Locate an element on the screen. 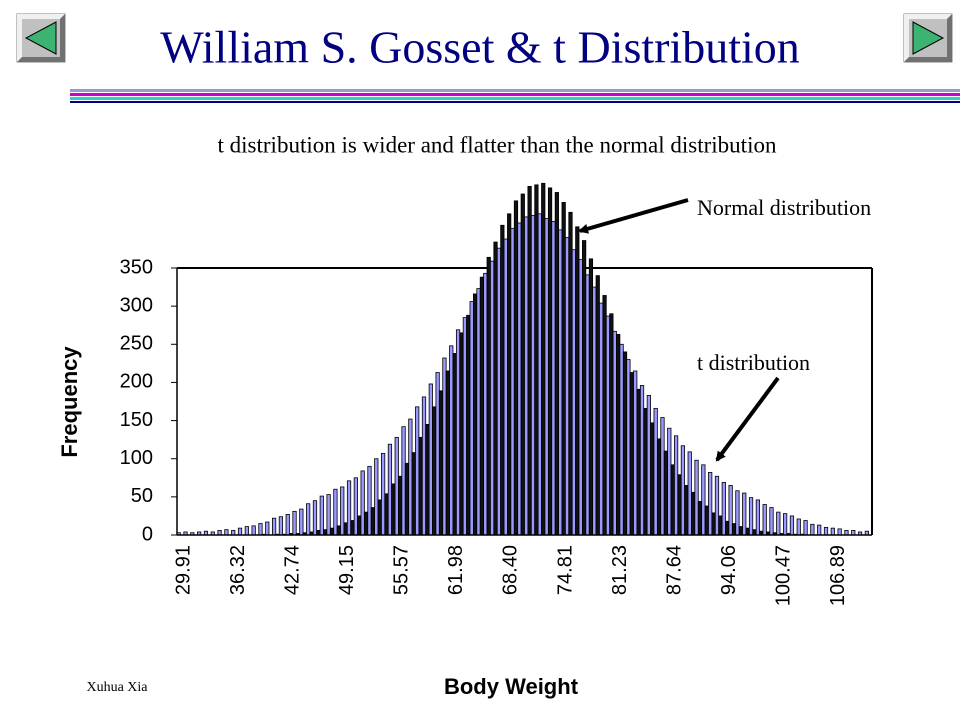  y-tick-label: 250 is located at coordinates (136, 344).